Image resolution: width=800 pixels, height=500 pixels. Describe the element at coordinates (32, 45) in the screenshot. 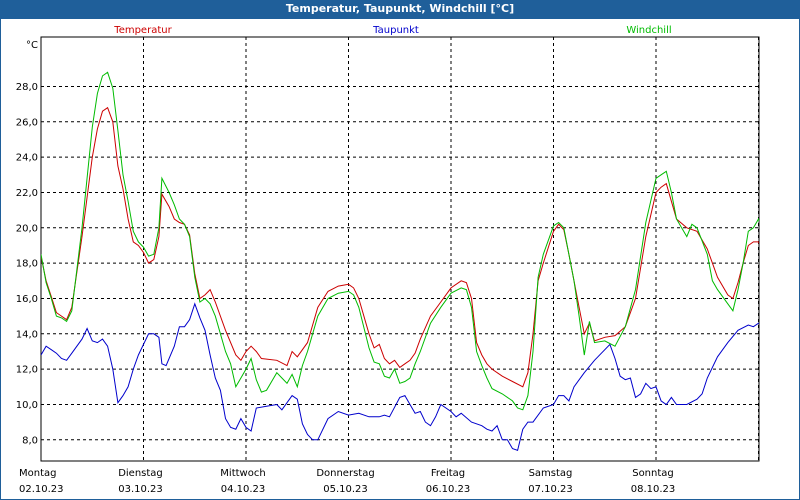

I see `y-axis-label: °C` at that location.